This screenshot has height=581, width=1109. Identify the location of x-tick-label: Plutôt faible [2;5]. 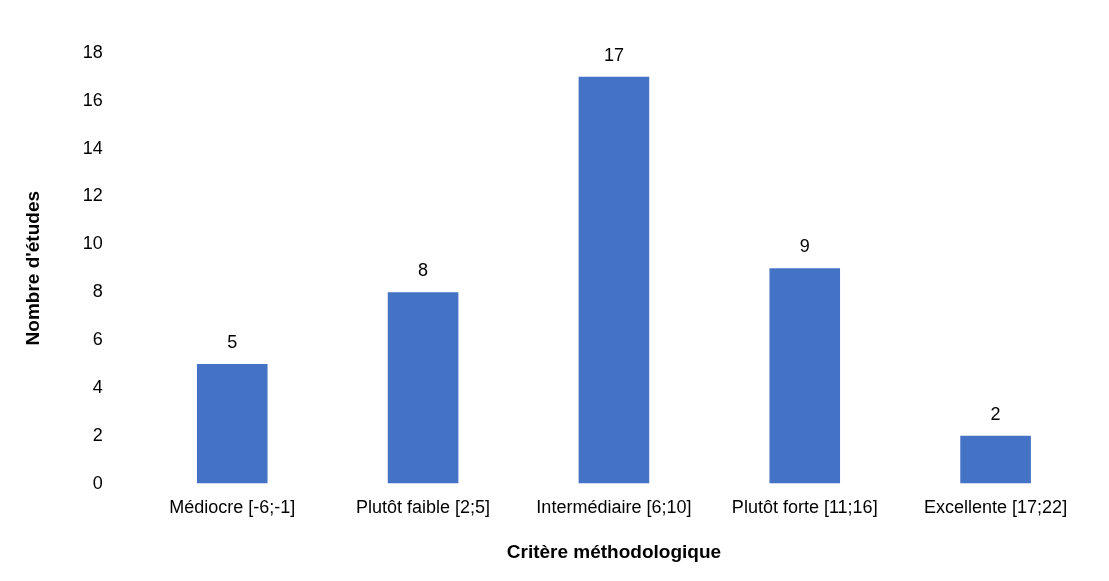
(423, 507).